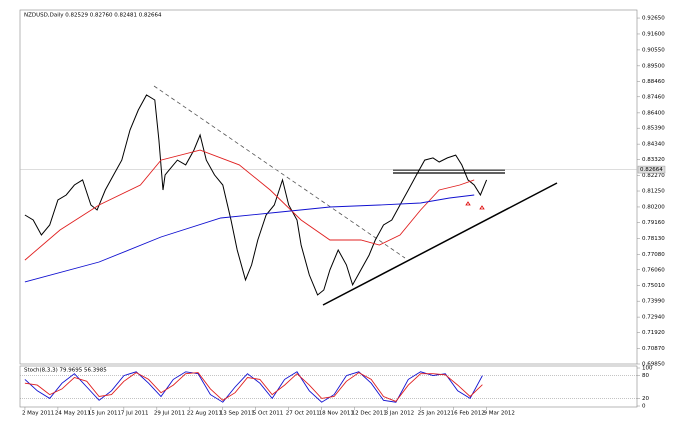  I want to click on y-tick-label: 0.91600, so click(653, 34).